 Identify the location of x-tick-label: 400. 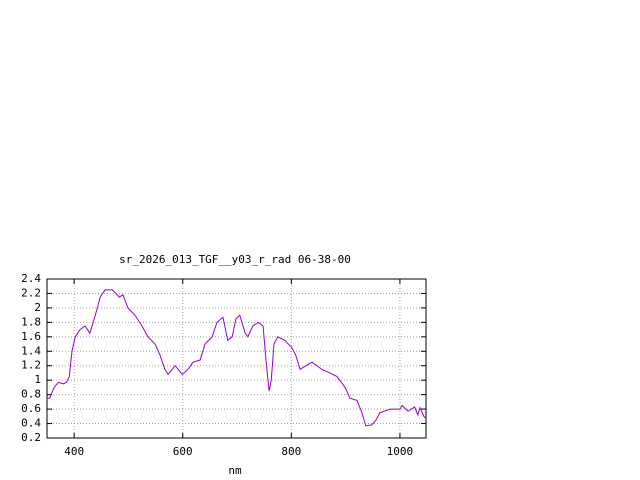
(74, 451).